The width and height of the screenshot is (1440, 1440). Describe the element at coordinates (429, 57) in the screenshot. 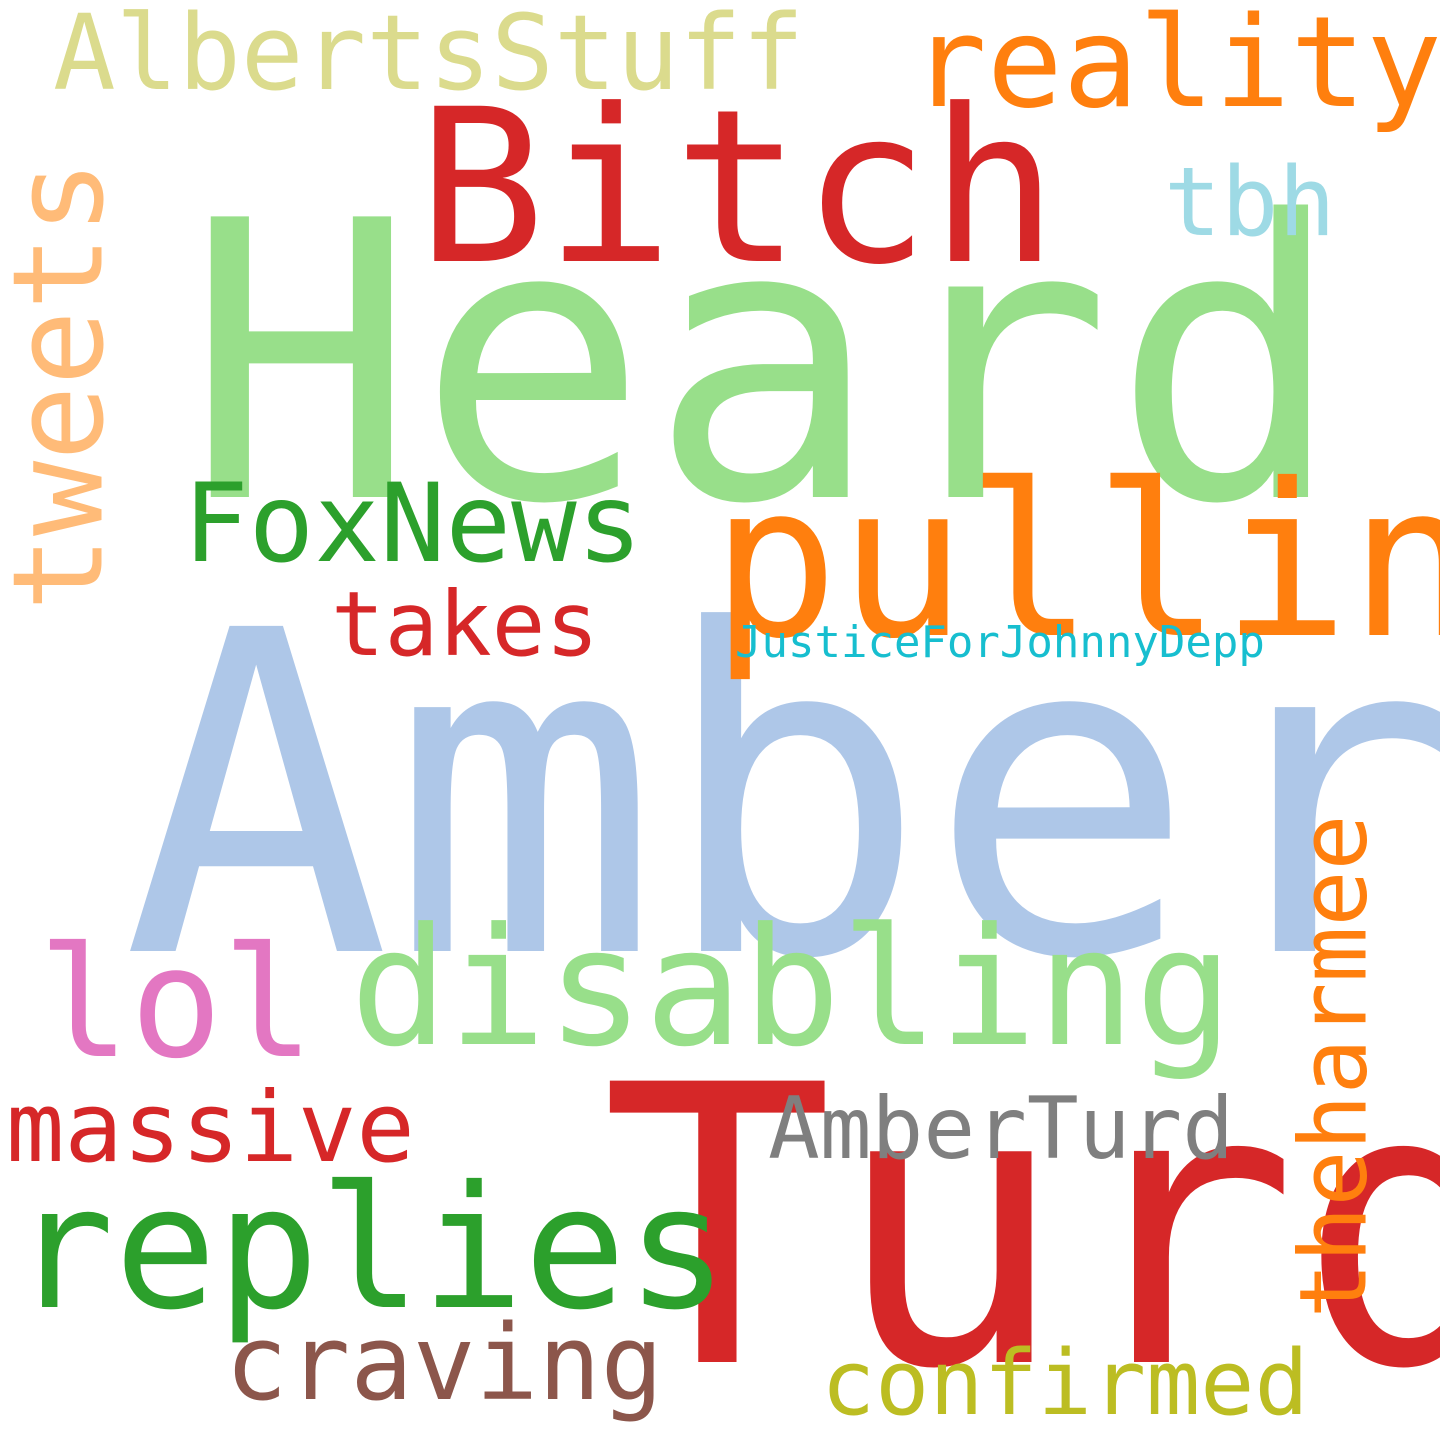

I see `word-albertsstuff: AlbertsStuff` at that location.